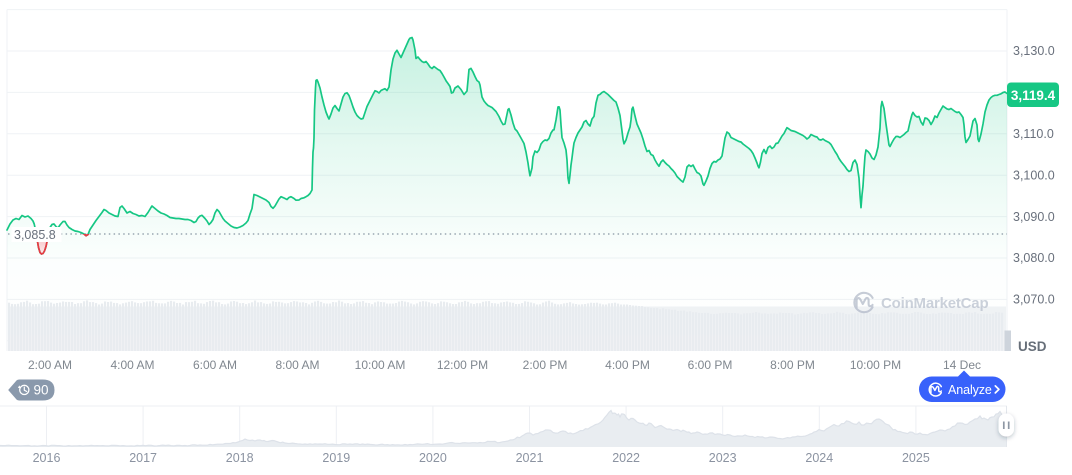 The width and height of the screenshot is (1072, 475). I want to click on svg-text: 3,070.0, so click(1034, 300).